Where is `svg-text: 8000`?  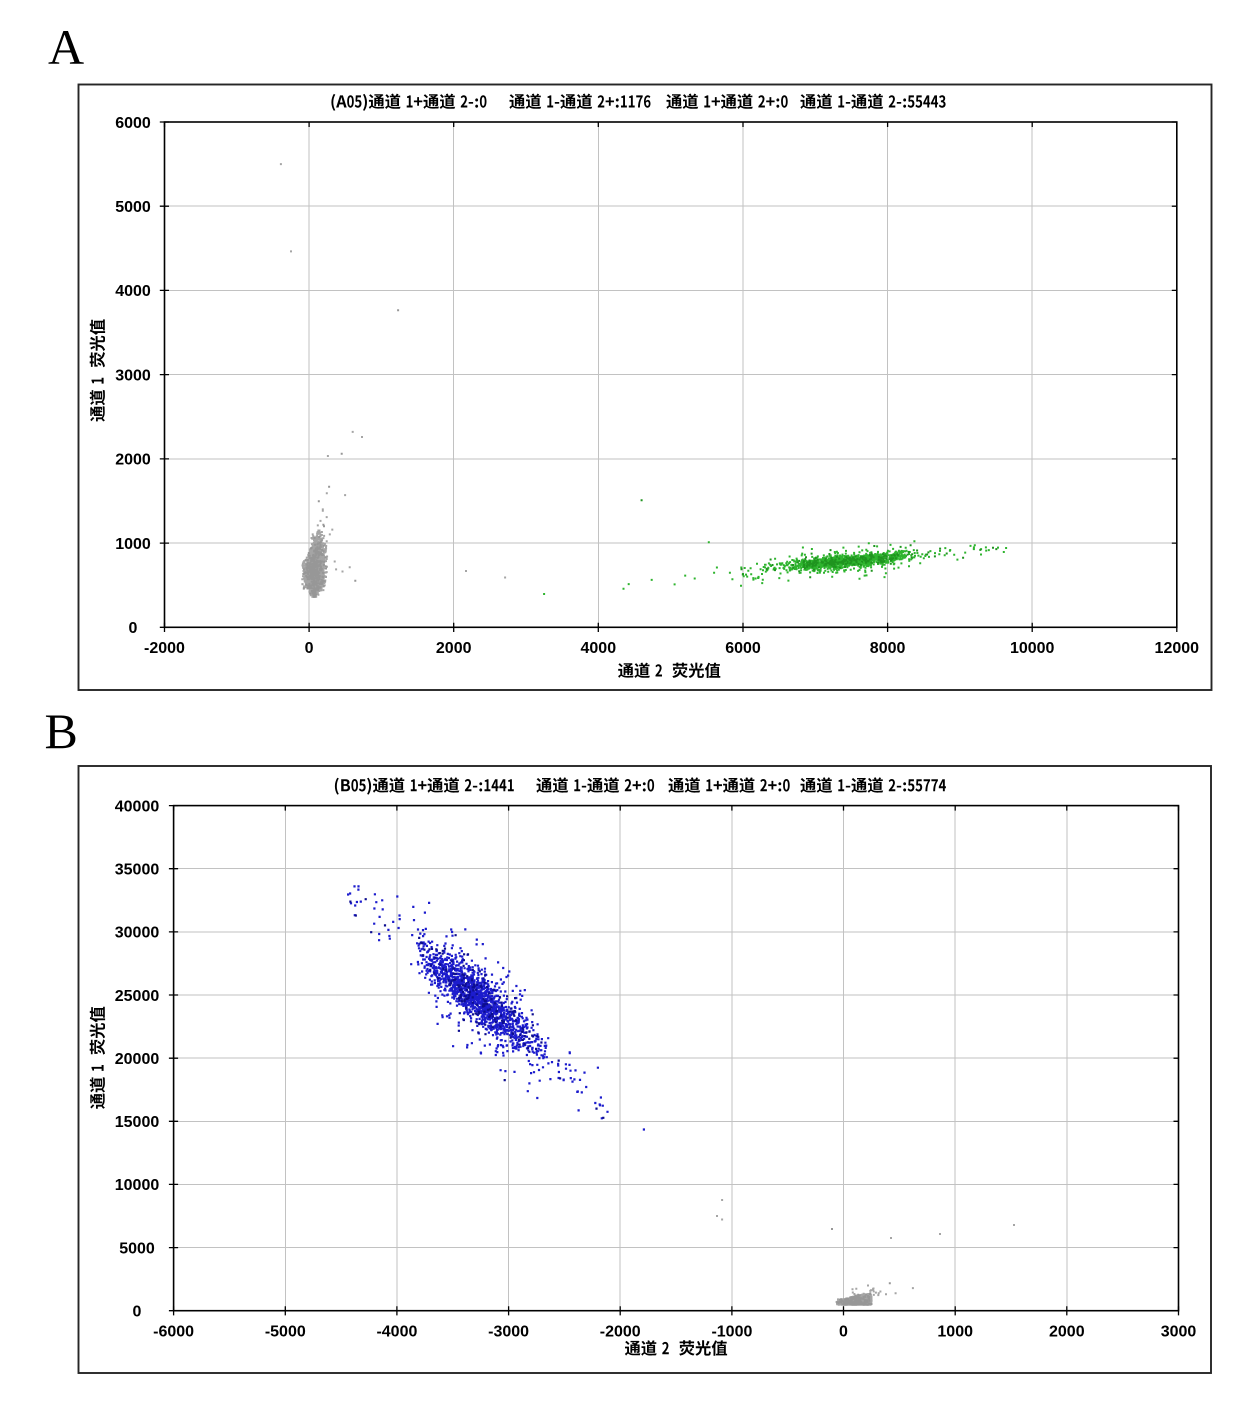 svg-text: 8000 is located at coordinates (888, 648).